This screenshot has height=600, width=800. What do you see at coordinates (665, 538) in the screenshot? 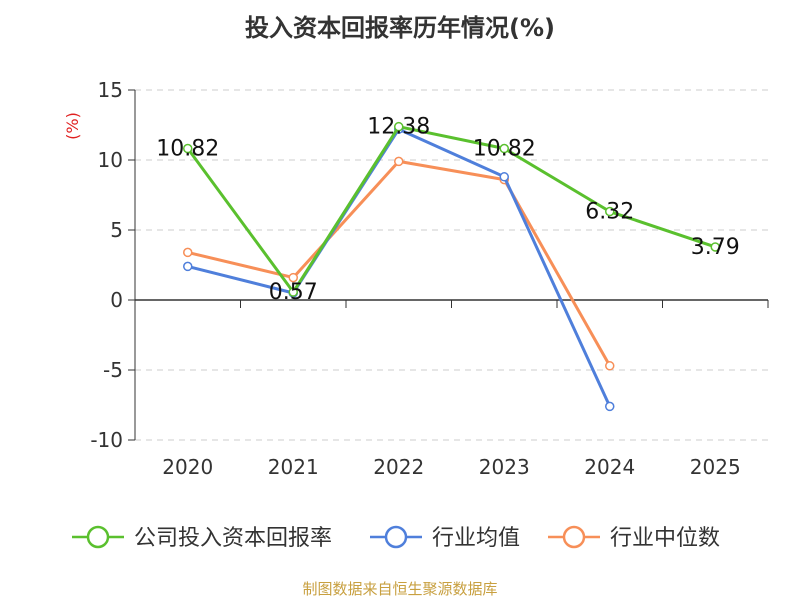
I see `legend-label: 行业中位数` at bounding box center [665, 538].